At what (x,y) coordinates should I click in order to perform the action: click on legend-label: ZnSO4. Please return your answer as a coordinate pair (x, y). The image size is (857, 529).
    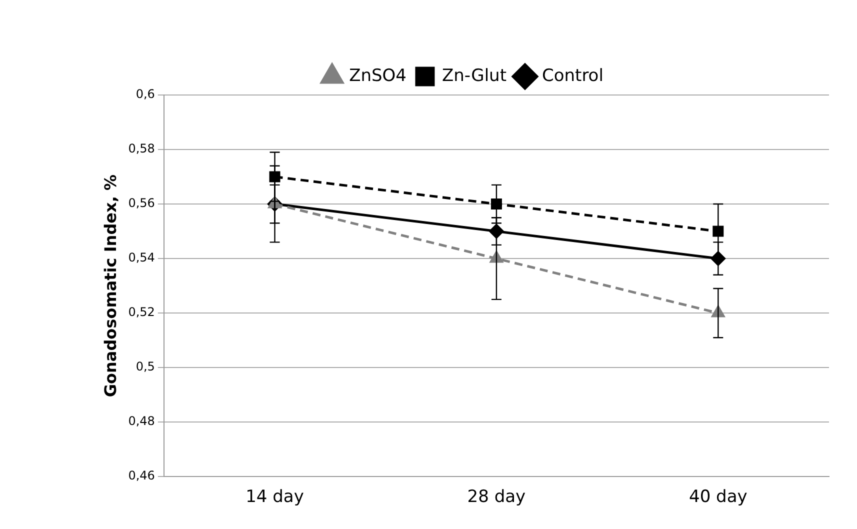
    Looking at the image, I should click on (377, 76).